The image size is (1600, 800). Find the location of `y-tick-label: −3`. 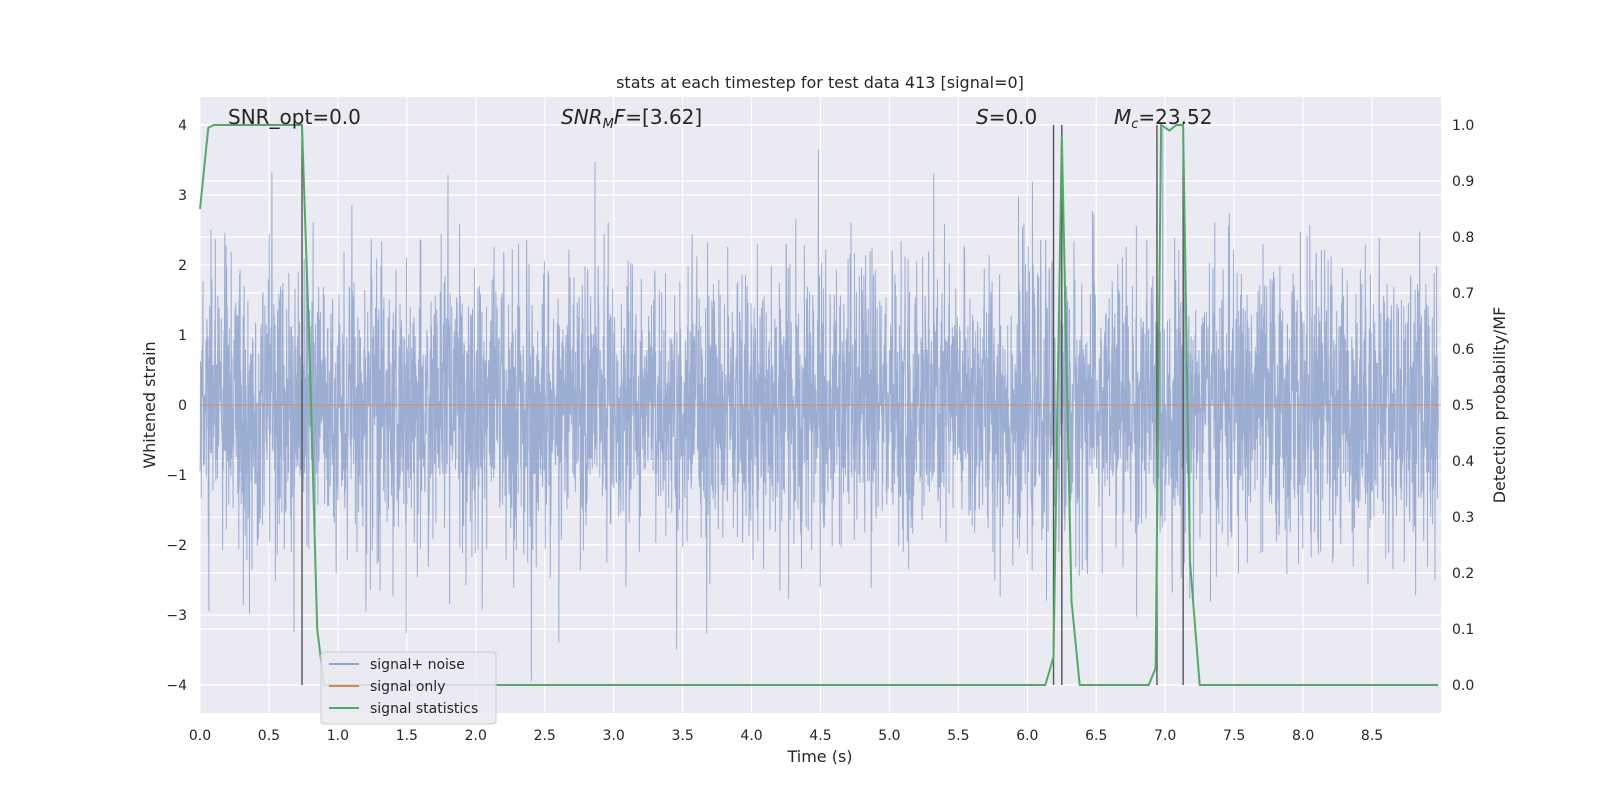

y-tick-label: −3 is located at coordinates (176, 616).